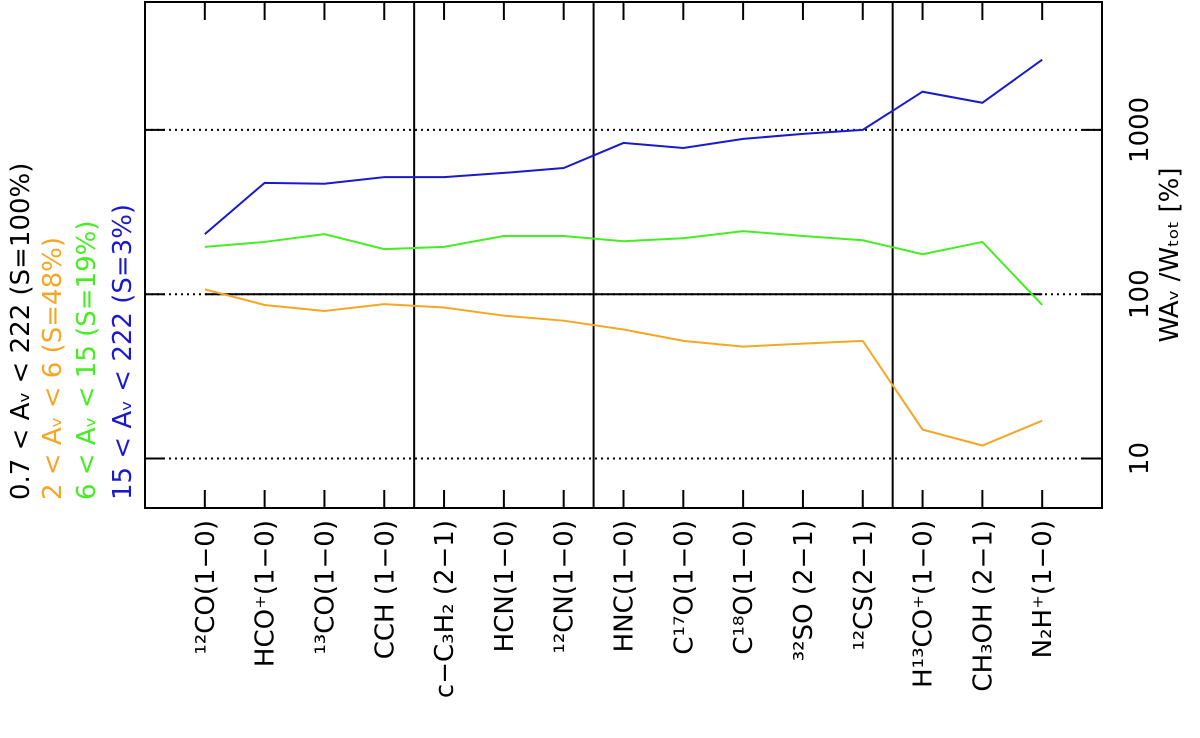 This screenshot has height=738, width=1200. I want to click on x-tick-label: ³²SO (2−1), so click(804, 590).